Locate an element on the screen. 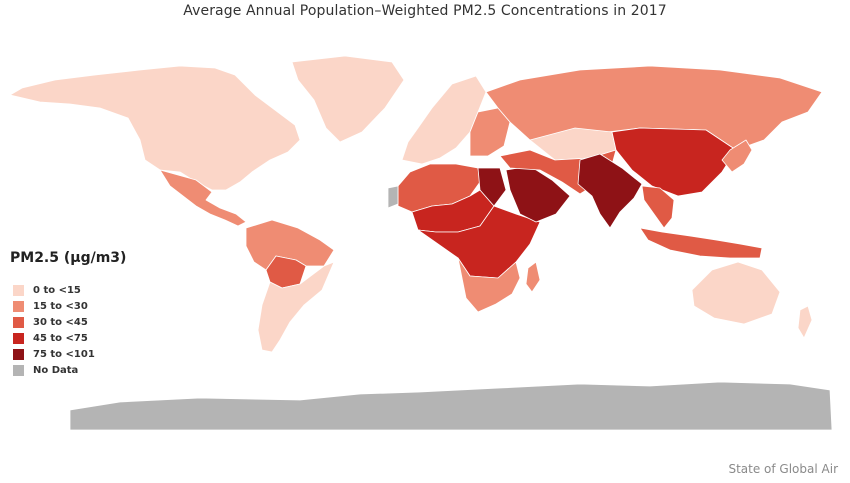 The width and height of the screenshot is (850, 483). legend-item-no-data: No Data is located at coordinates (68, 370).